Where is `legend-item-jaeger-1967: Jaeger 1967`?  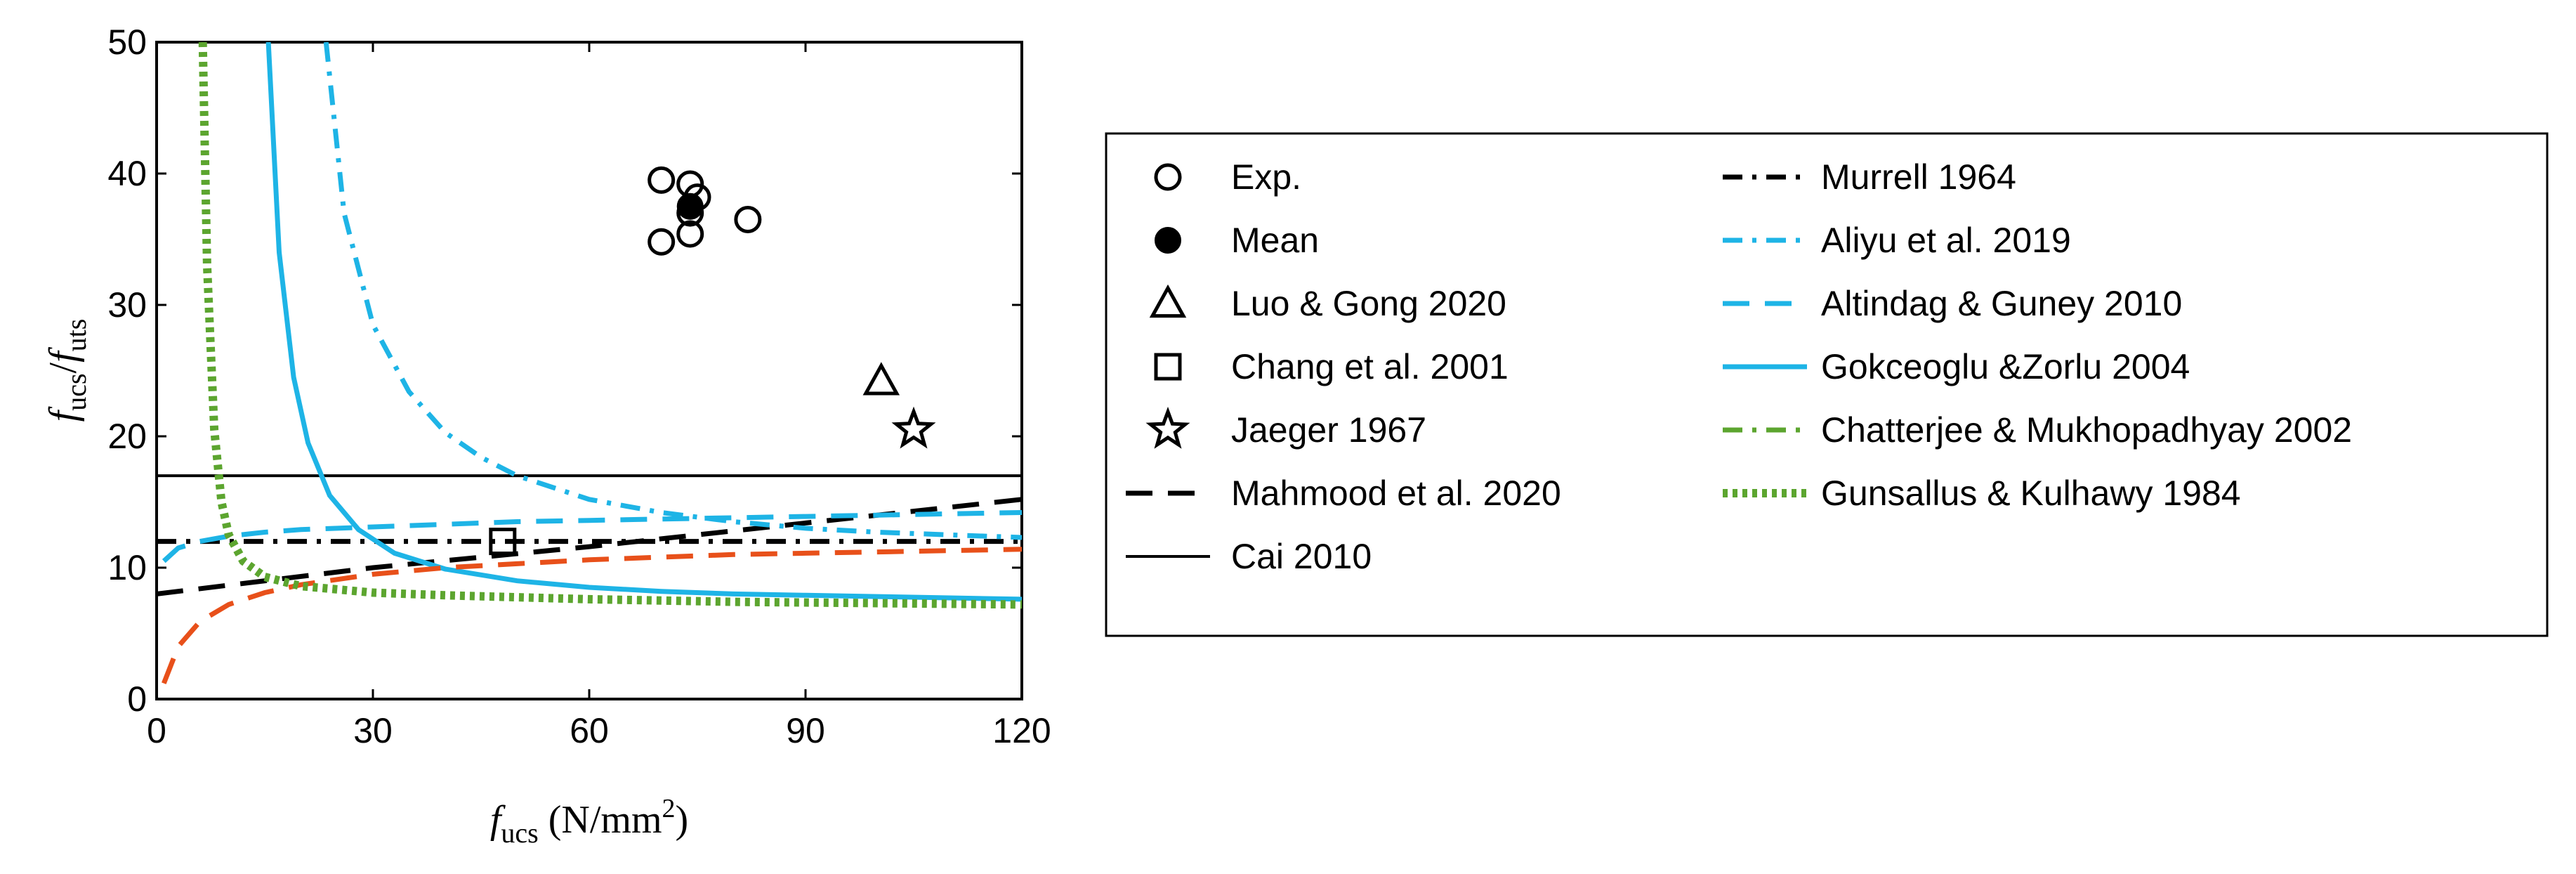 legend-item-jaeger-1967: Jaeger 1967 is located at coordinates (1285, 428).